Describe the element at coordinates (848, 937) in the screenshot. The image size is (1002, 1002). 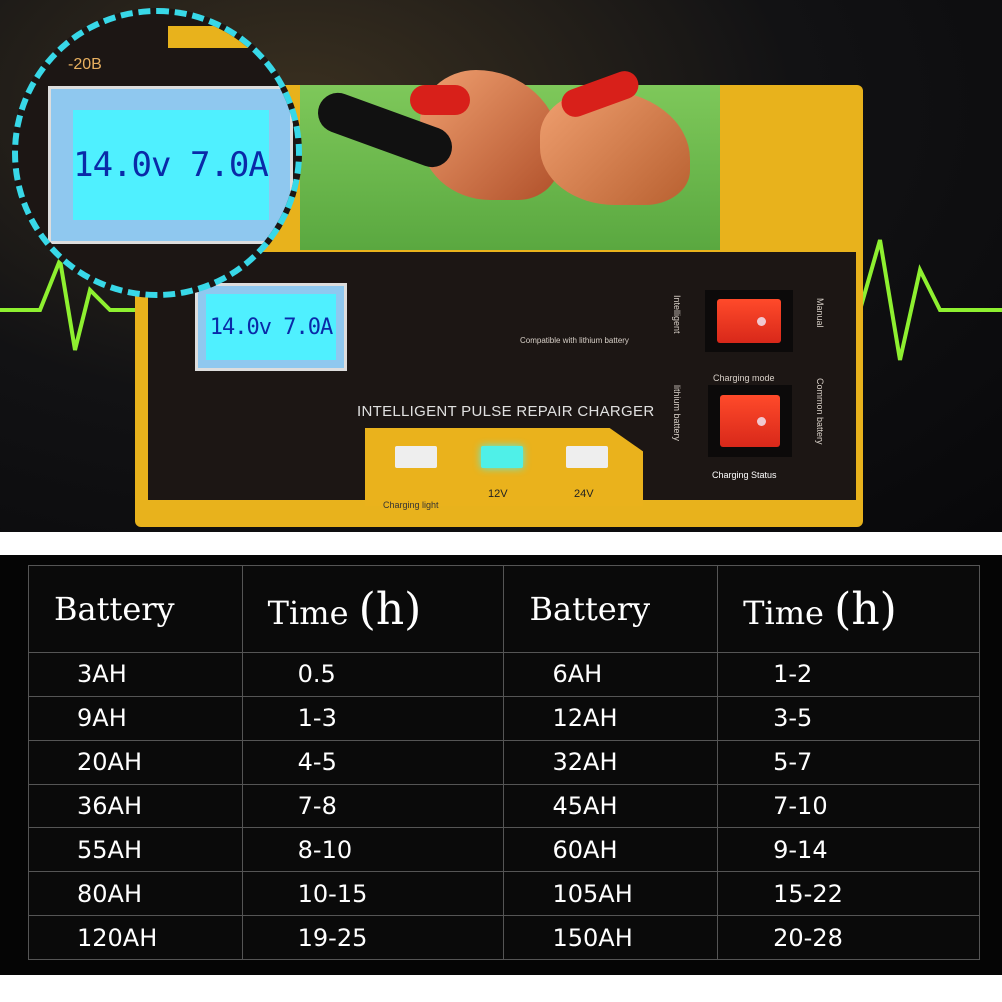
I see `time-cell: 20-28` at that location.